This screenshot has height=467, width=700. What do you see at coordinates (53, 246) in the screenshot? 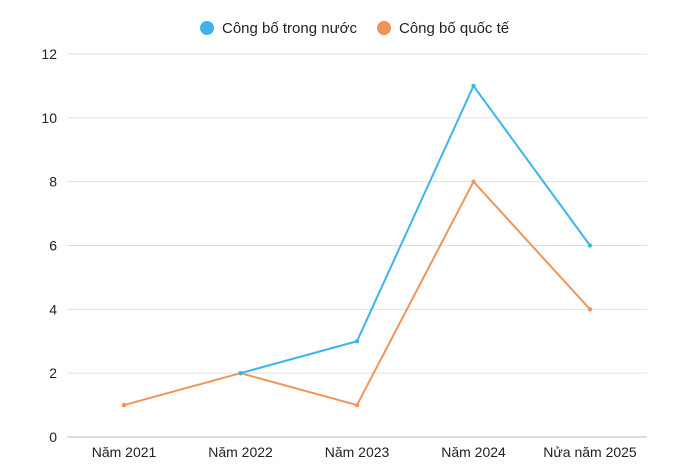
I see `y-tick-label: 6` at bounding box center [53, 246].